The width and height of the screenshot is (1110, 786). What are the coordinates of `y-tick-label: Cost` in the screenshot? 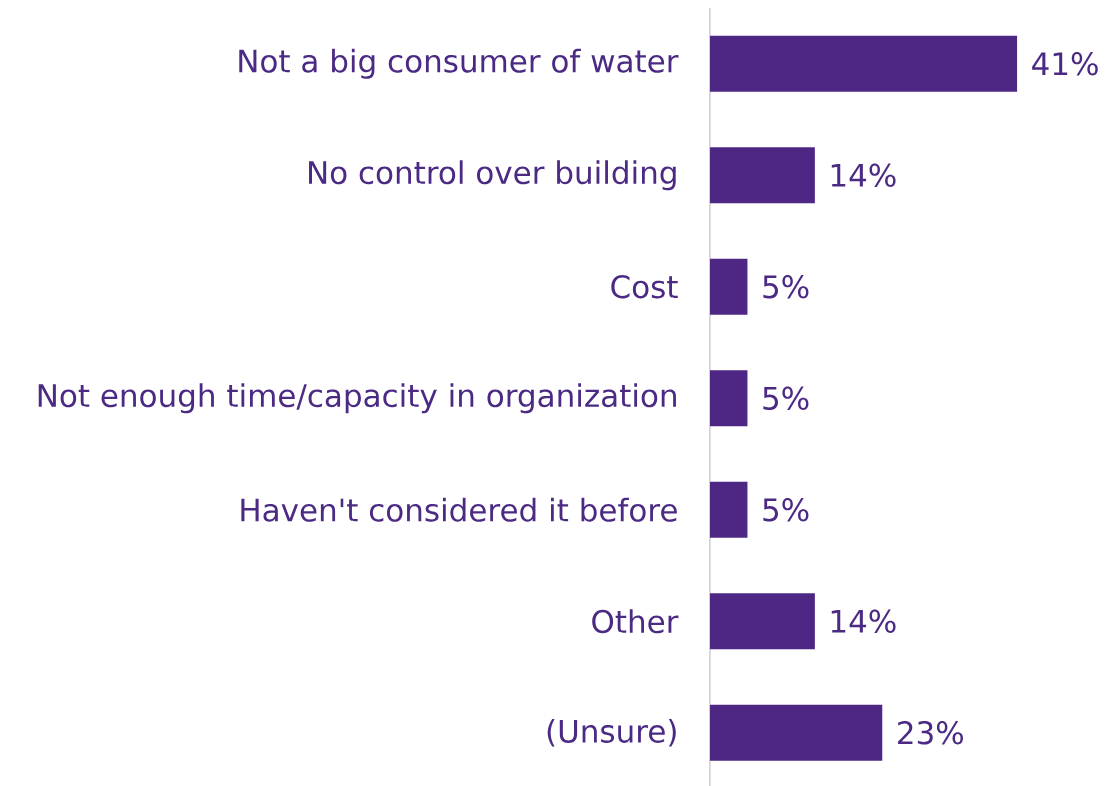 It's located at (644, 287).